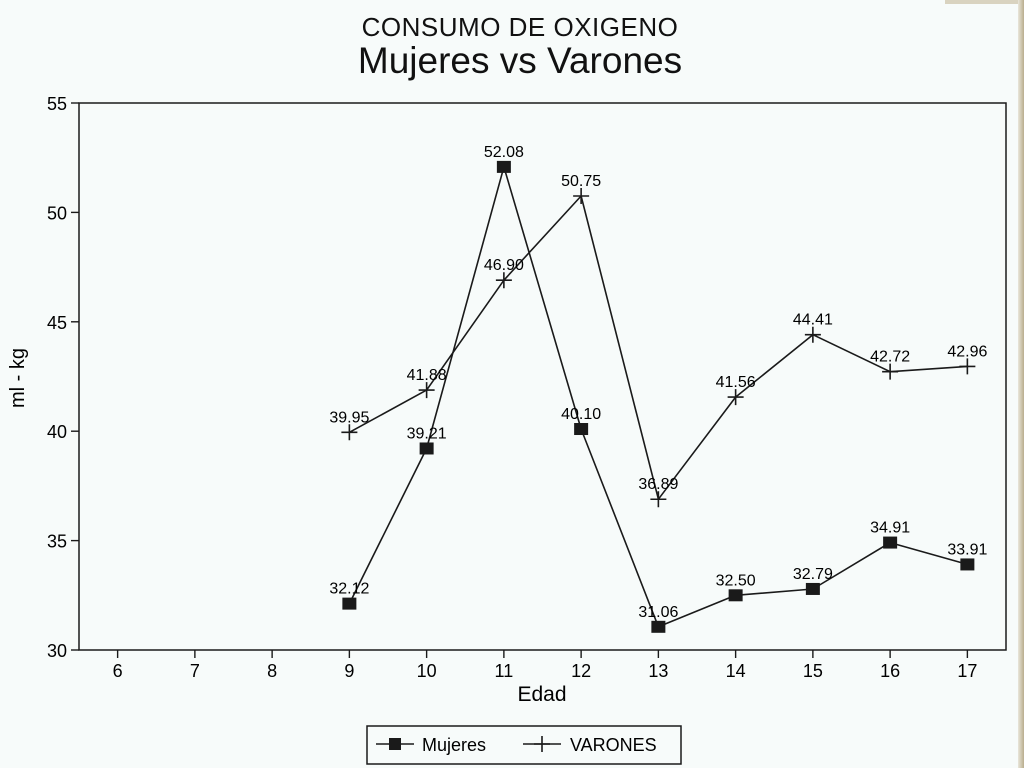 The image size is (1024, 768). I want to click on y-tick-label: 45, so click(57, 323).